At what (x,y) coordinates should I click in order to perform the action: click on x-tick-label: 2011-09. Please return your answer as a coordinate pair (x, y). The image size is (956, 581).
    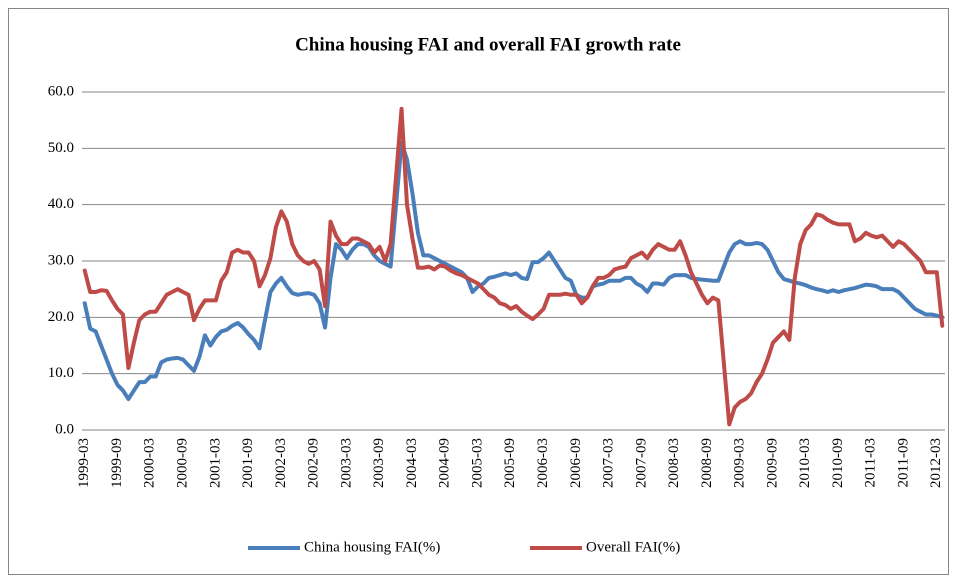
    Looking at the image, I should click on (903, 462).